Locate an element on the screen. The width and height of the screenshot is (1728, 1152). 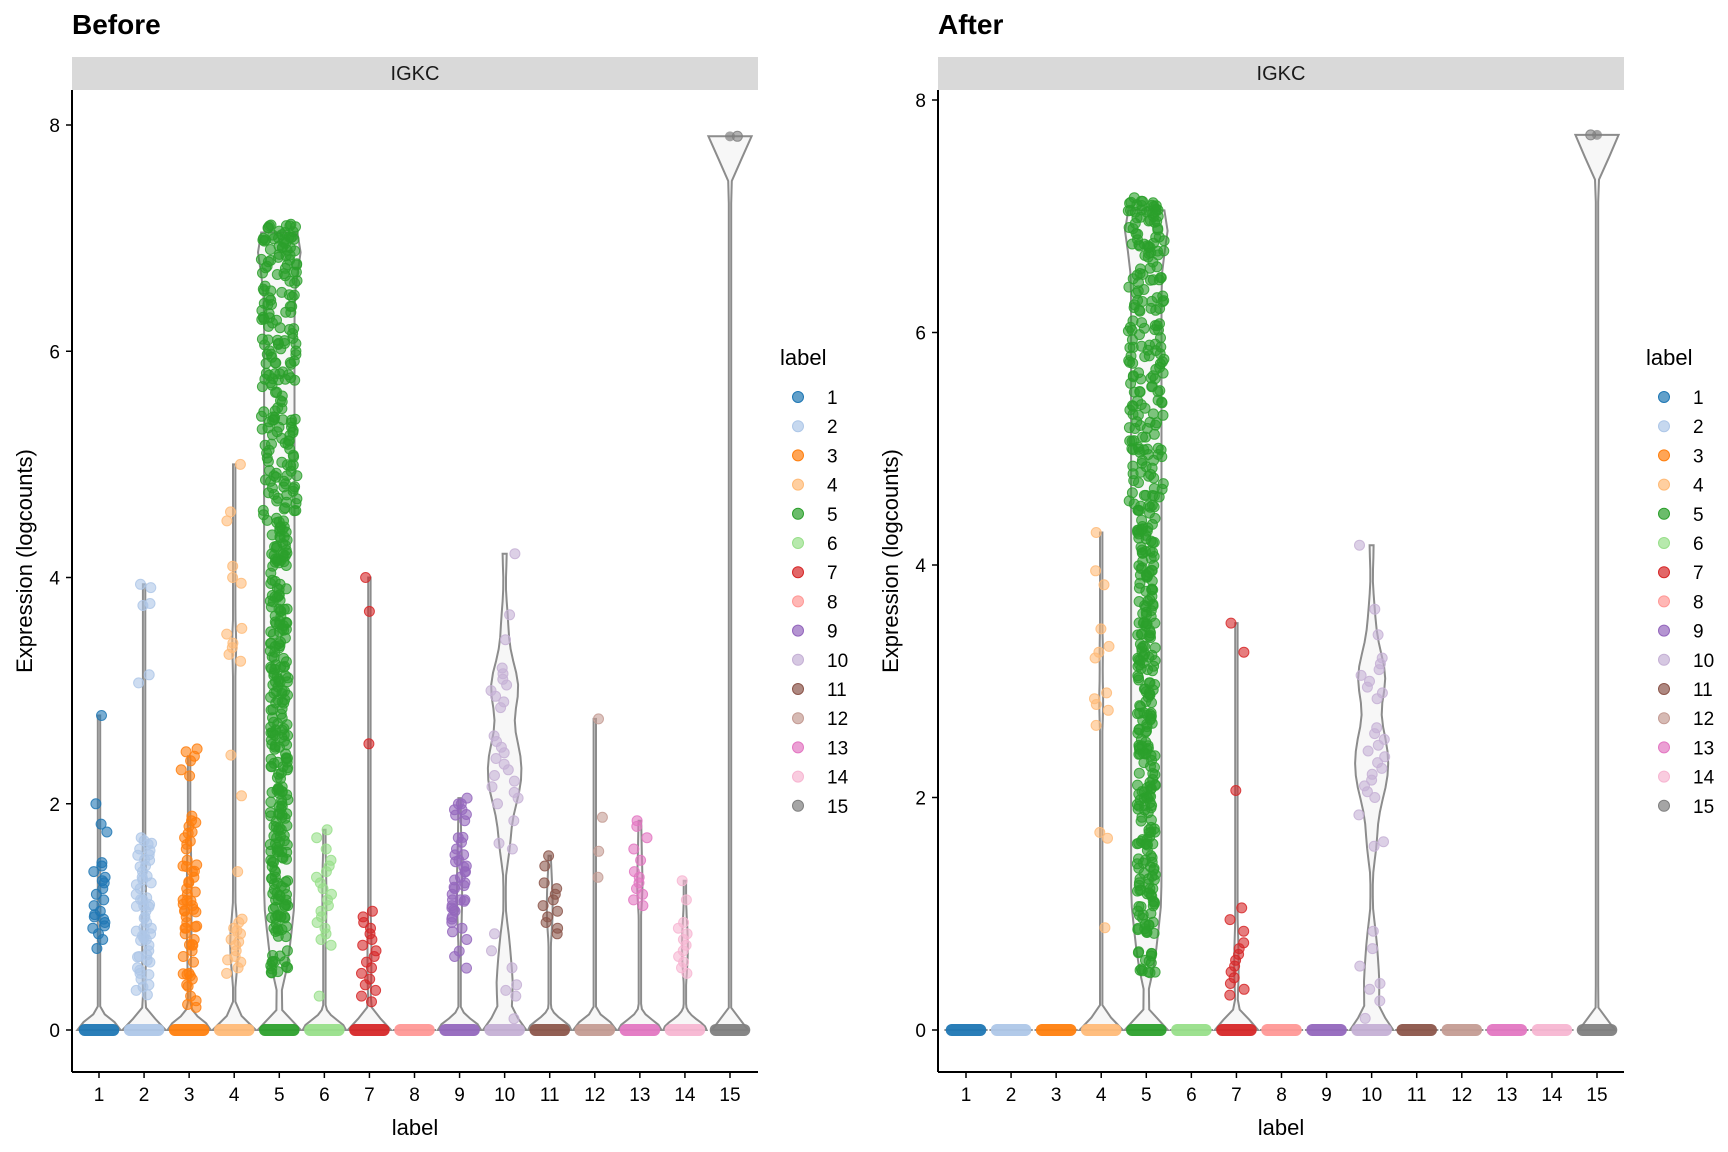
legend-title: label is located at coordinates (1669, 357).